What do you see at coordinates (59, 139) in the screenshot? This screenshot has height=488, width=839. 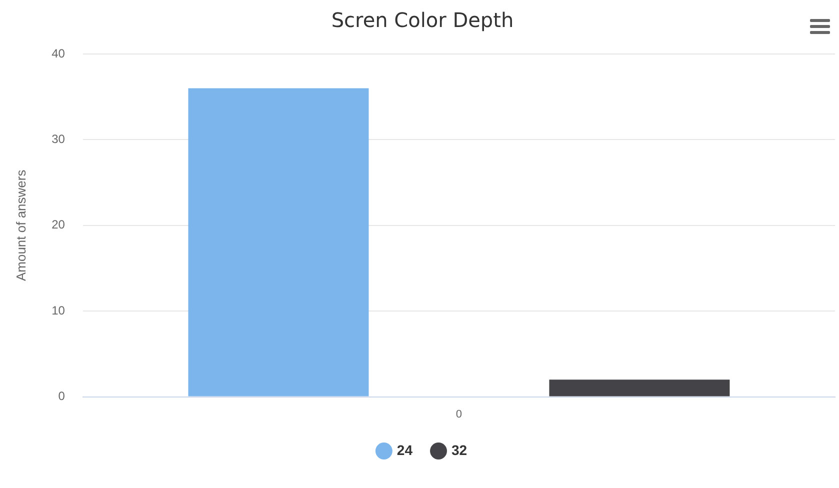 I see `y-tick-label: 30` at bounding box center [59, 139].